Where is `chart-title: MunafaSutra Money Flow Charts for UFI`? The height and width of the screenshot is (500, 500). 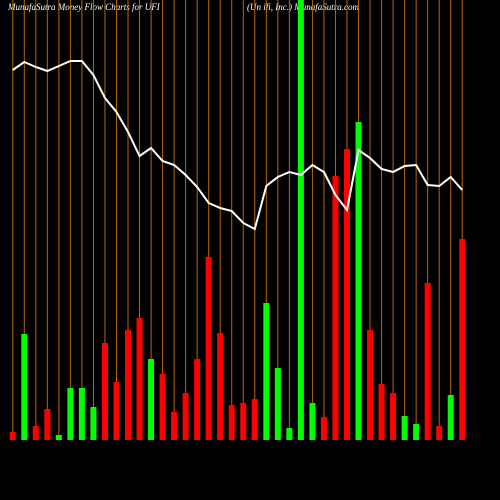
chart-title: MunafaSutra Money Flow Charts for UFI is located at coordinates (84, 7).